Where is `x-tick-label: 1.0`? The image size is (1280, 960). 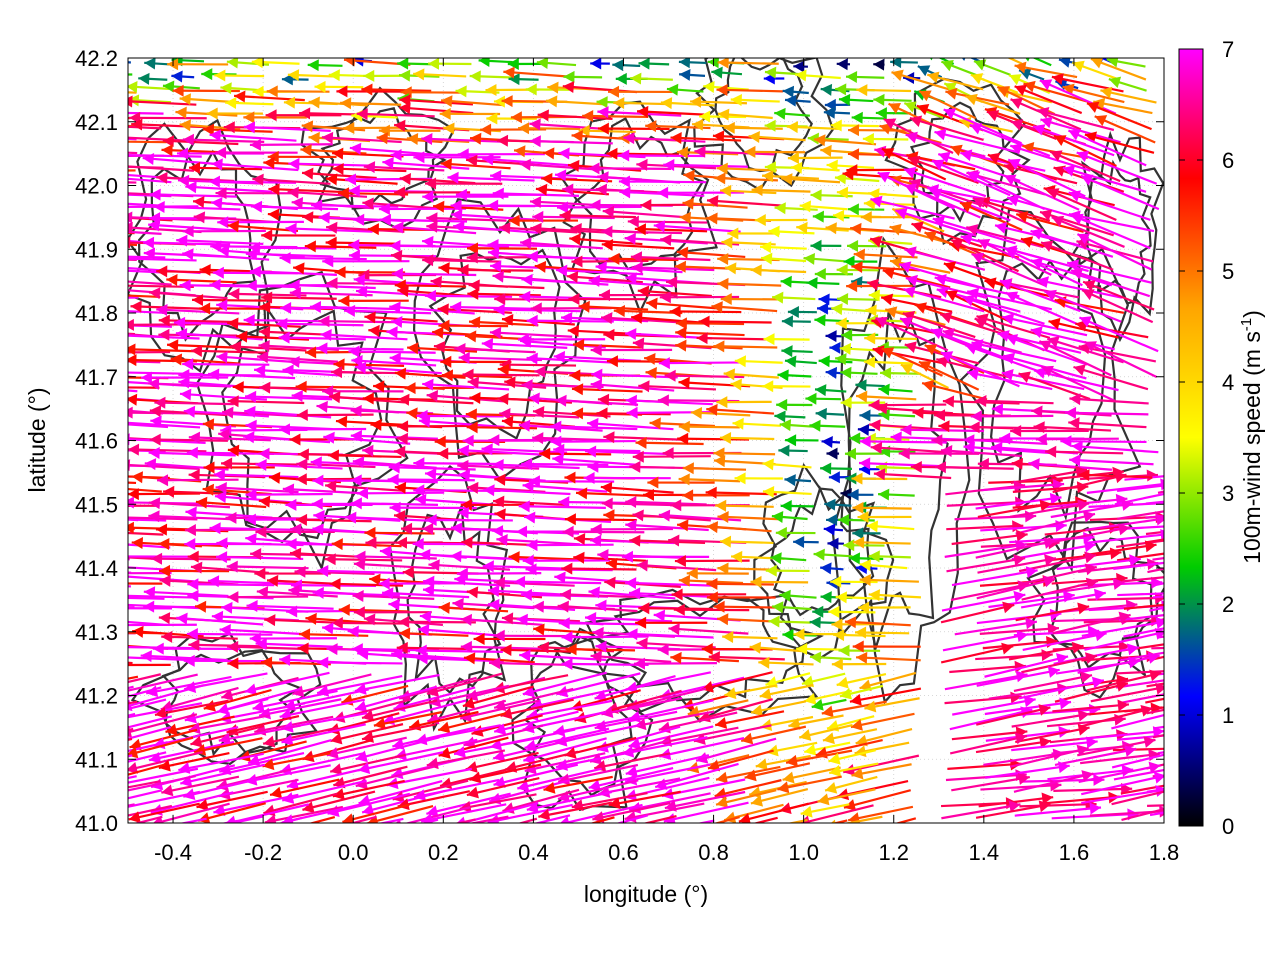
x-tick-label: 1.0 is located at coordinates (803, 852).